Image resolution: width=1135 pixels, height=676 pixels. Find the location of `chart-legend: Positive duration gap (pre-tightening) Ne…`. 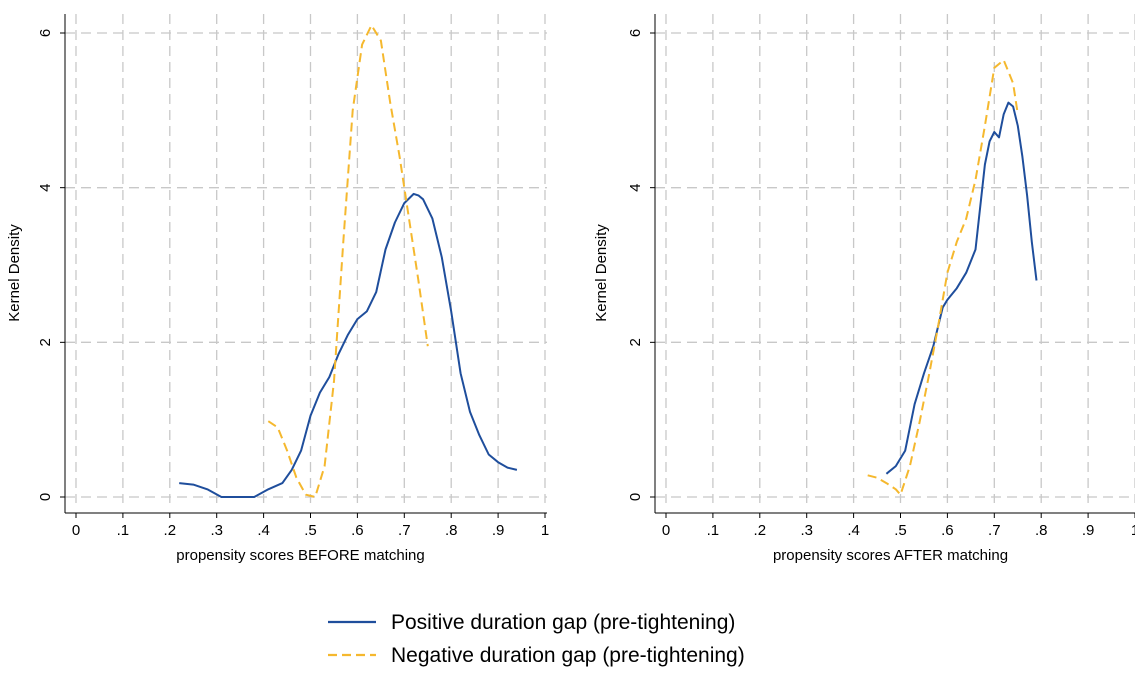

chart-legend: Positive duration gap (pre-tightening) Ne… is located at coordinates (536, 639).